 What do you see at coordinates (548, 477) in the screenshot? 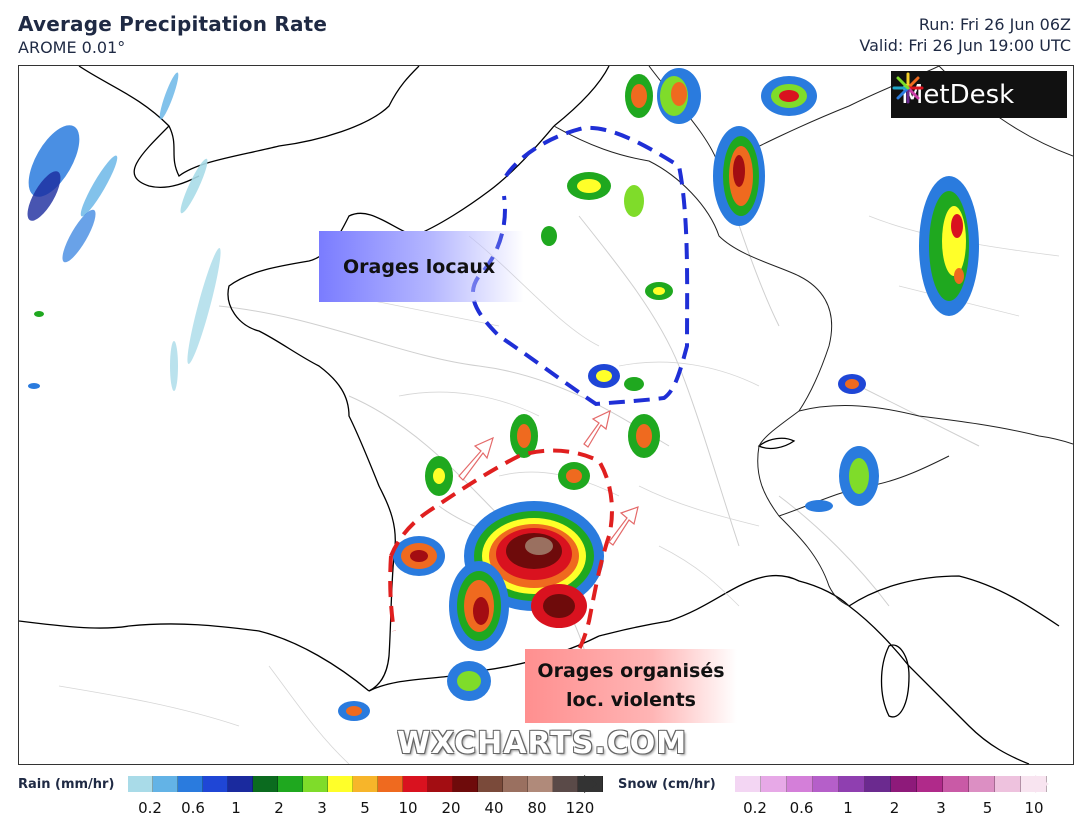
I see `movement-arrows` at bounding box center [548, 477].